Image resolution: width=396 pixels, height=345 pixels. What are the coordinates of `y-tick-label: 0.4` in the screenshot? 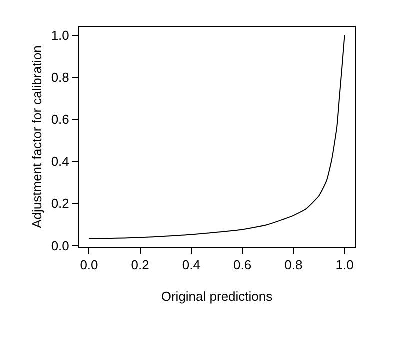 It's located at (60, 162).